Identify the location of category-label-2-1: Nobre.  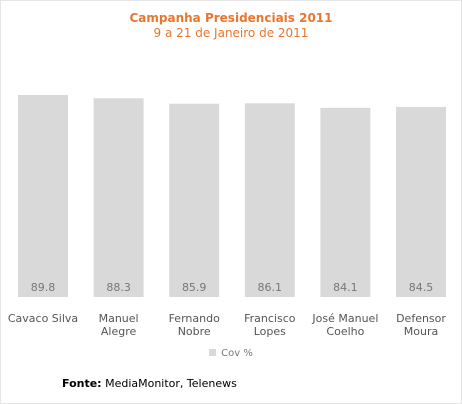
(194, 331).